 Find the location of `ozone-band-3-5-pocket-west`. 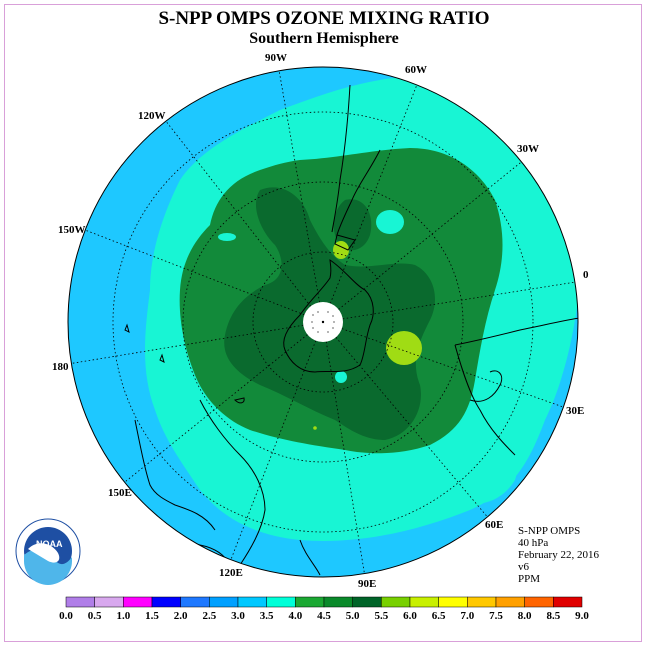

ozone-band-3-5-pocket-west is located at coordinates (227, 237).